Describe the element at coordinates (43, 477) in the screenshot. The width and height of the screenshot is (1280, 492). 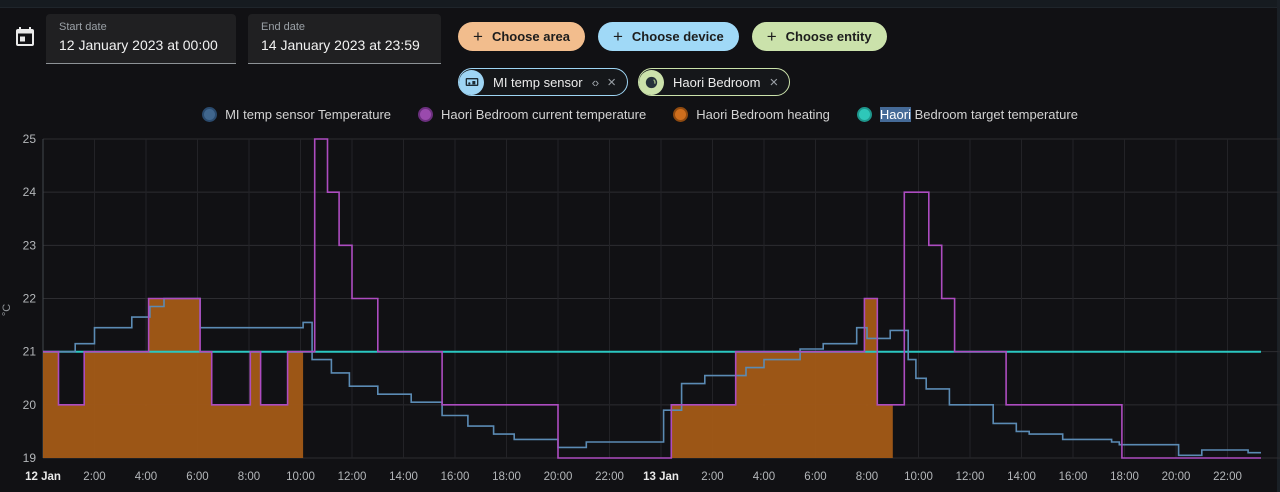
I see `x-tick-label: 12 Jan` at that location.